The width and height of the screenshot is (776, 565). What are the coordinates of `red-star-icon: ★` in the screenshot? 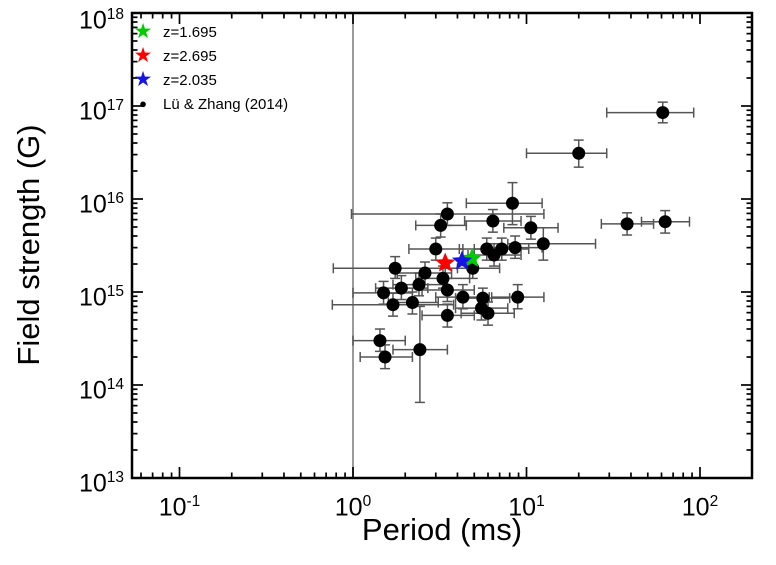 It's located at (143, 55).